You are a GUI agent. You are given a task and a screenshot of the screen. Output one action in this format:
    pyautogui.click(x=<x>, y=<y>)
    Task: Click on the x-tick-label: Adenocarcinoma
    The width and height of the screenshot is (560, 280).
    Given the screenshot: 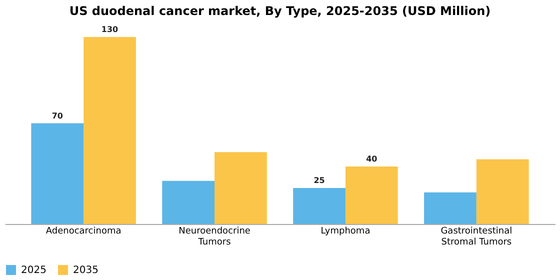 What is the action you would take?
    pyautogui.click(x=84, y=231)
    